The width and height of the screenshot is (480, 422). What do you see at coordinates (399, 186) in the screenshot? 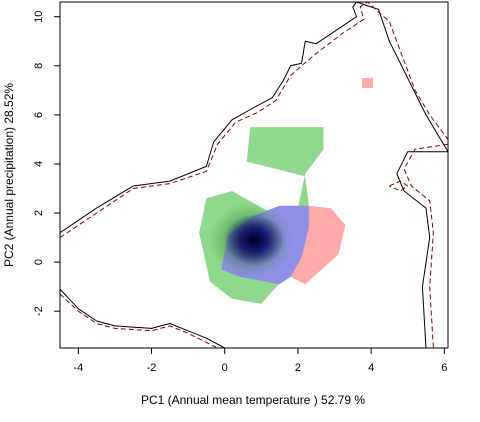
I see `dashed-loop-right` at bounding box center [399, 186].